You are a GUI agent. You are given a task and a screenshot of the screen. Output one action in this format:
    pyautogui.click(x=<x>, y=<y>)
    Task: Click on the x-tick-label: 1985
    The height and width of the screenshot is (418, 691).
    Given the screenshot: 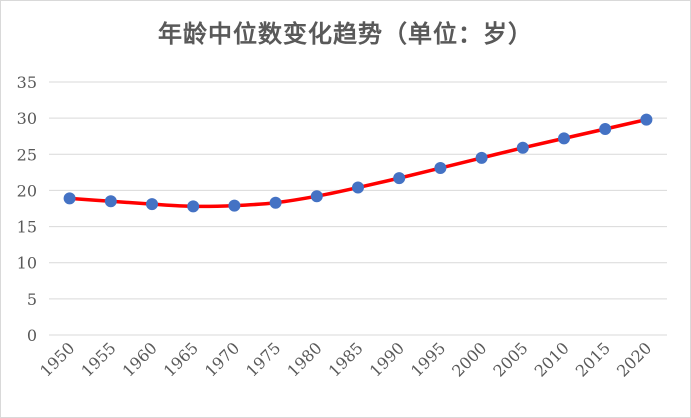 What is the action you would take?
    pyautogui.click(x=346, y=359)
    